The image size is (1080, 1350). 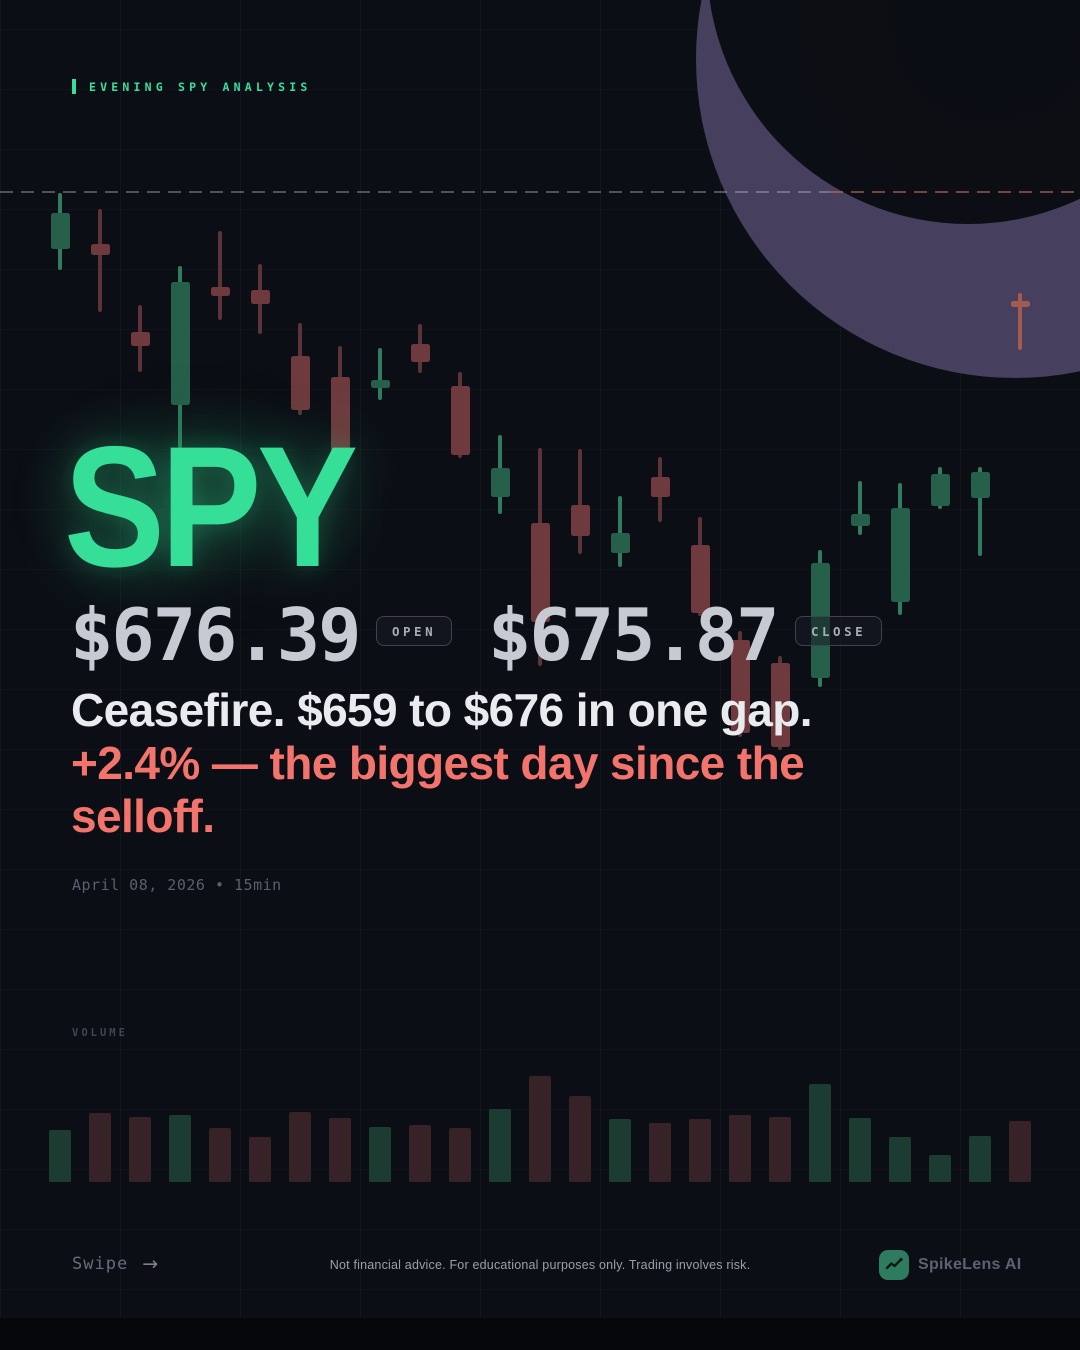 What do you see at coordinates (177, 885) in the screenshot?
I see `date-meta: April 08, 2026 • 15min` at bounding box center [177, 885].